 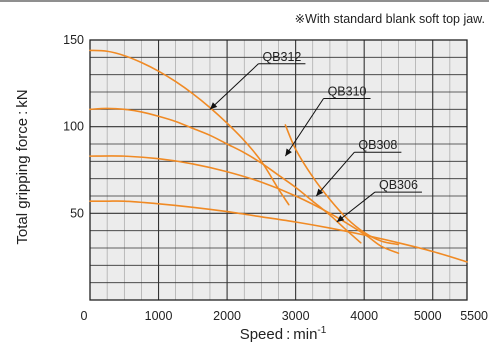 I want to click on x-axis-title-text: Speed : min, so click(x=279, y=334).